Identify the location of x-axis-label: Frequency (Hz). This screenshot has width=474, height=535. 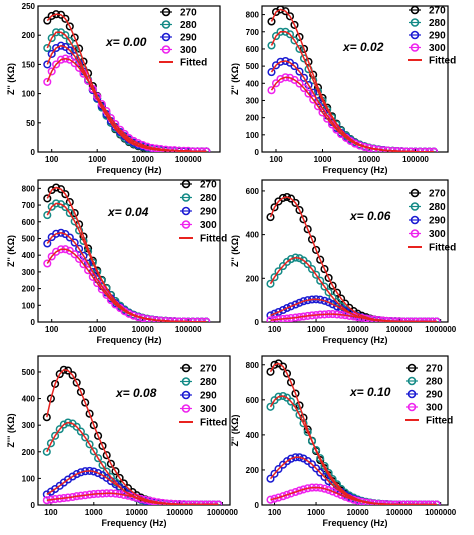
(128, 170).